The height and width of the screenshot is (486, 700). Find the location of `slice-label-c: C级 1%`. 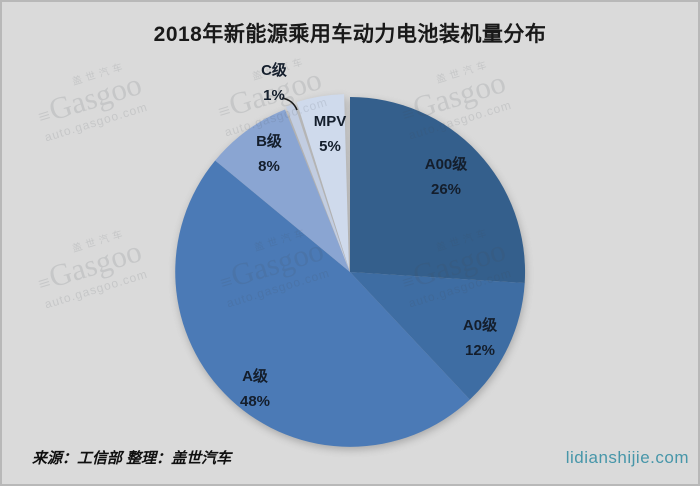

slice-label-c: C级 1% is located at coordinates (274, 83).